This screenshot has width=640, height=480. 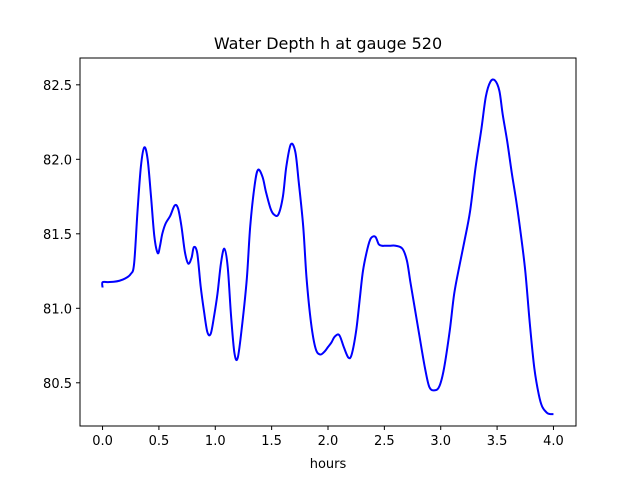 I want to click on x-tick-label: 1.5, so click(x=271, y=441).